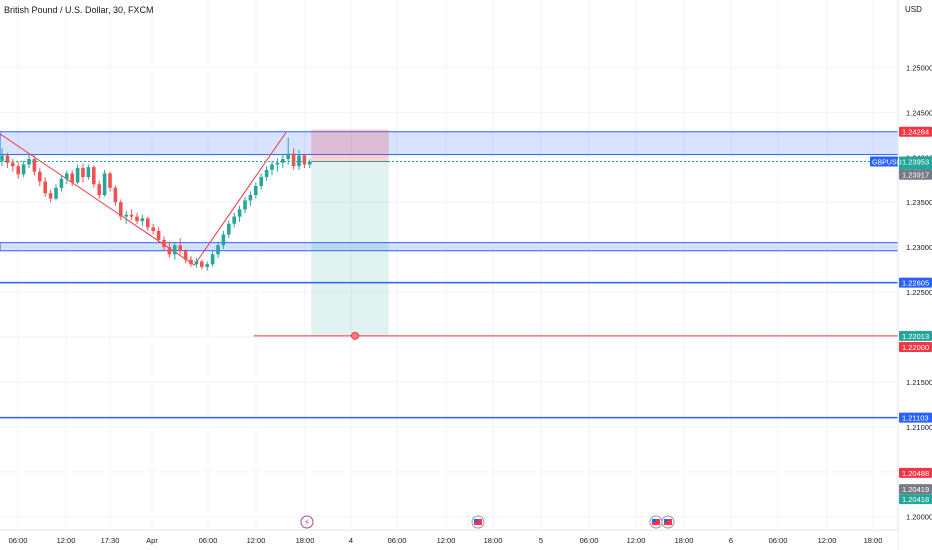  I want to click on down-trendline, so click(97, 199).